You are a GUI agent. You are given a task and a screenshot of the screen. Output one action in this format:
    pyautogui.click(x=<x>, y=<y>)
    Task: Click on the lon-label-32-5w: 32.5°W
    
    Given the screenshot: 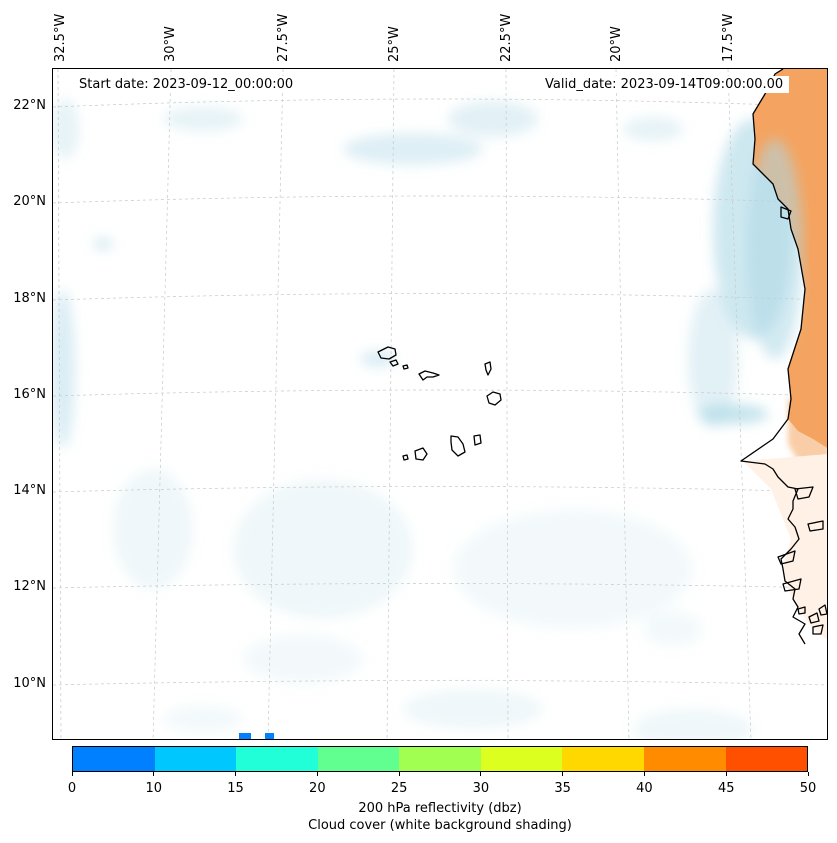 What is the action you would take?
    pyautogui.click(x=60, y=37)
    